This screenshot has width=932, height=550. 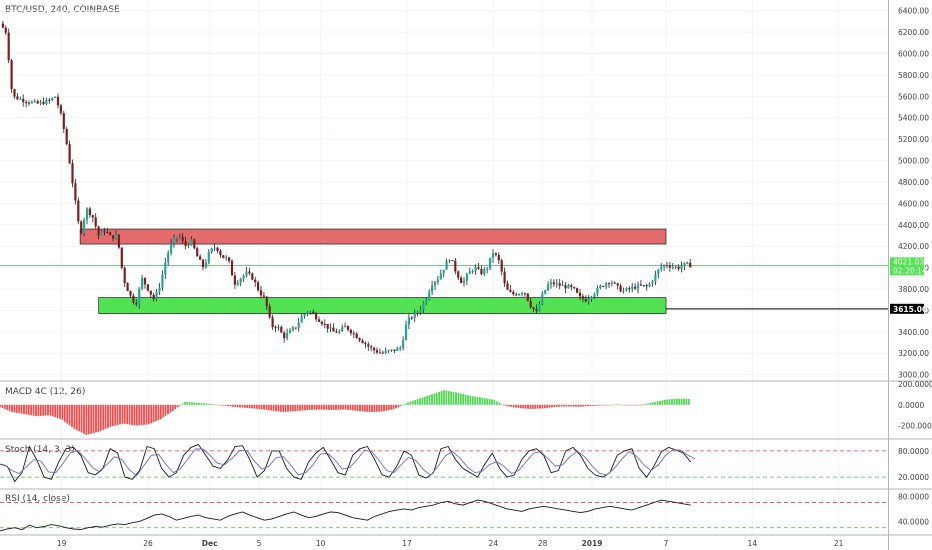 I want to click on time-axis-label: 7, so click(x=666, y=543).